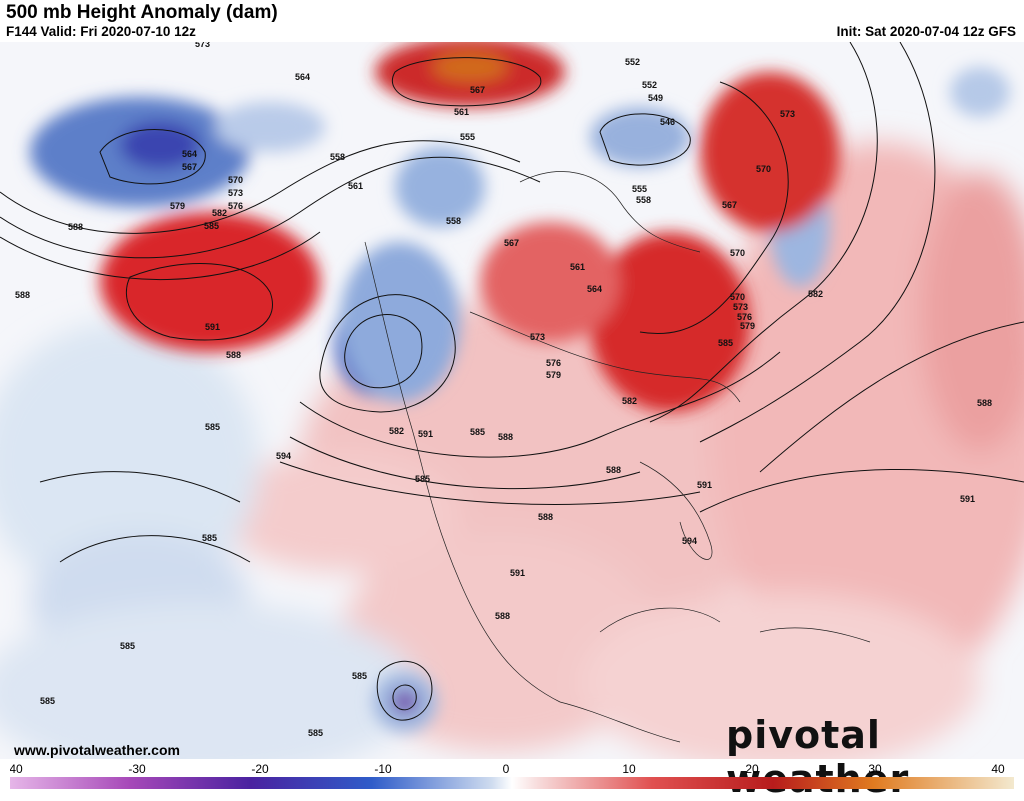 This screenshot has width=1024, height=801. What do you see at coordinates (142, 12) in the screenshot?
I see `map-title: 500 mb Height Anomaly (dam)` at bounding box center [142, 12].